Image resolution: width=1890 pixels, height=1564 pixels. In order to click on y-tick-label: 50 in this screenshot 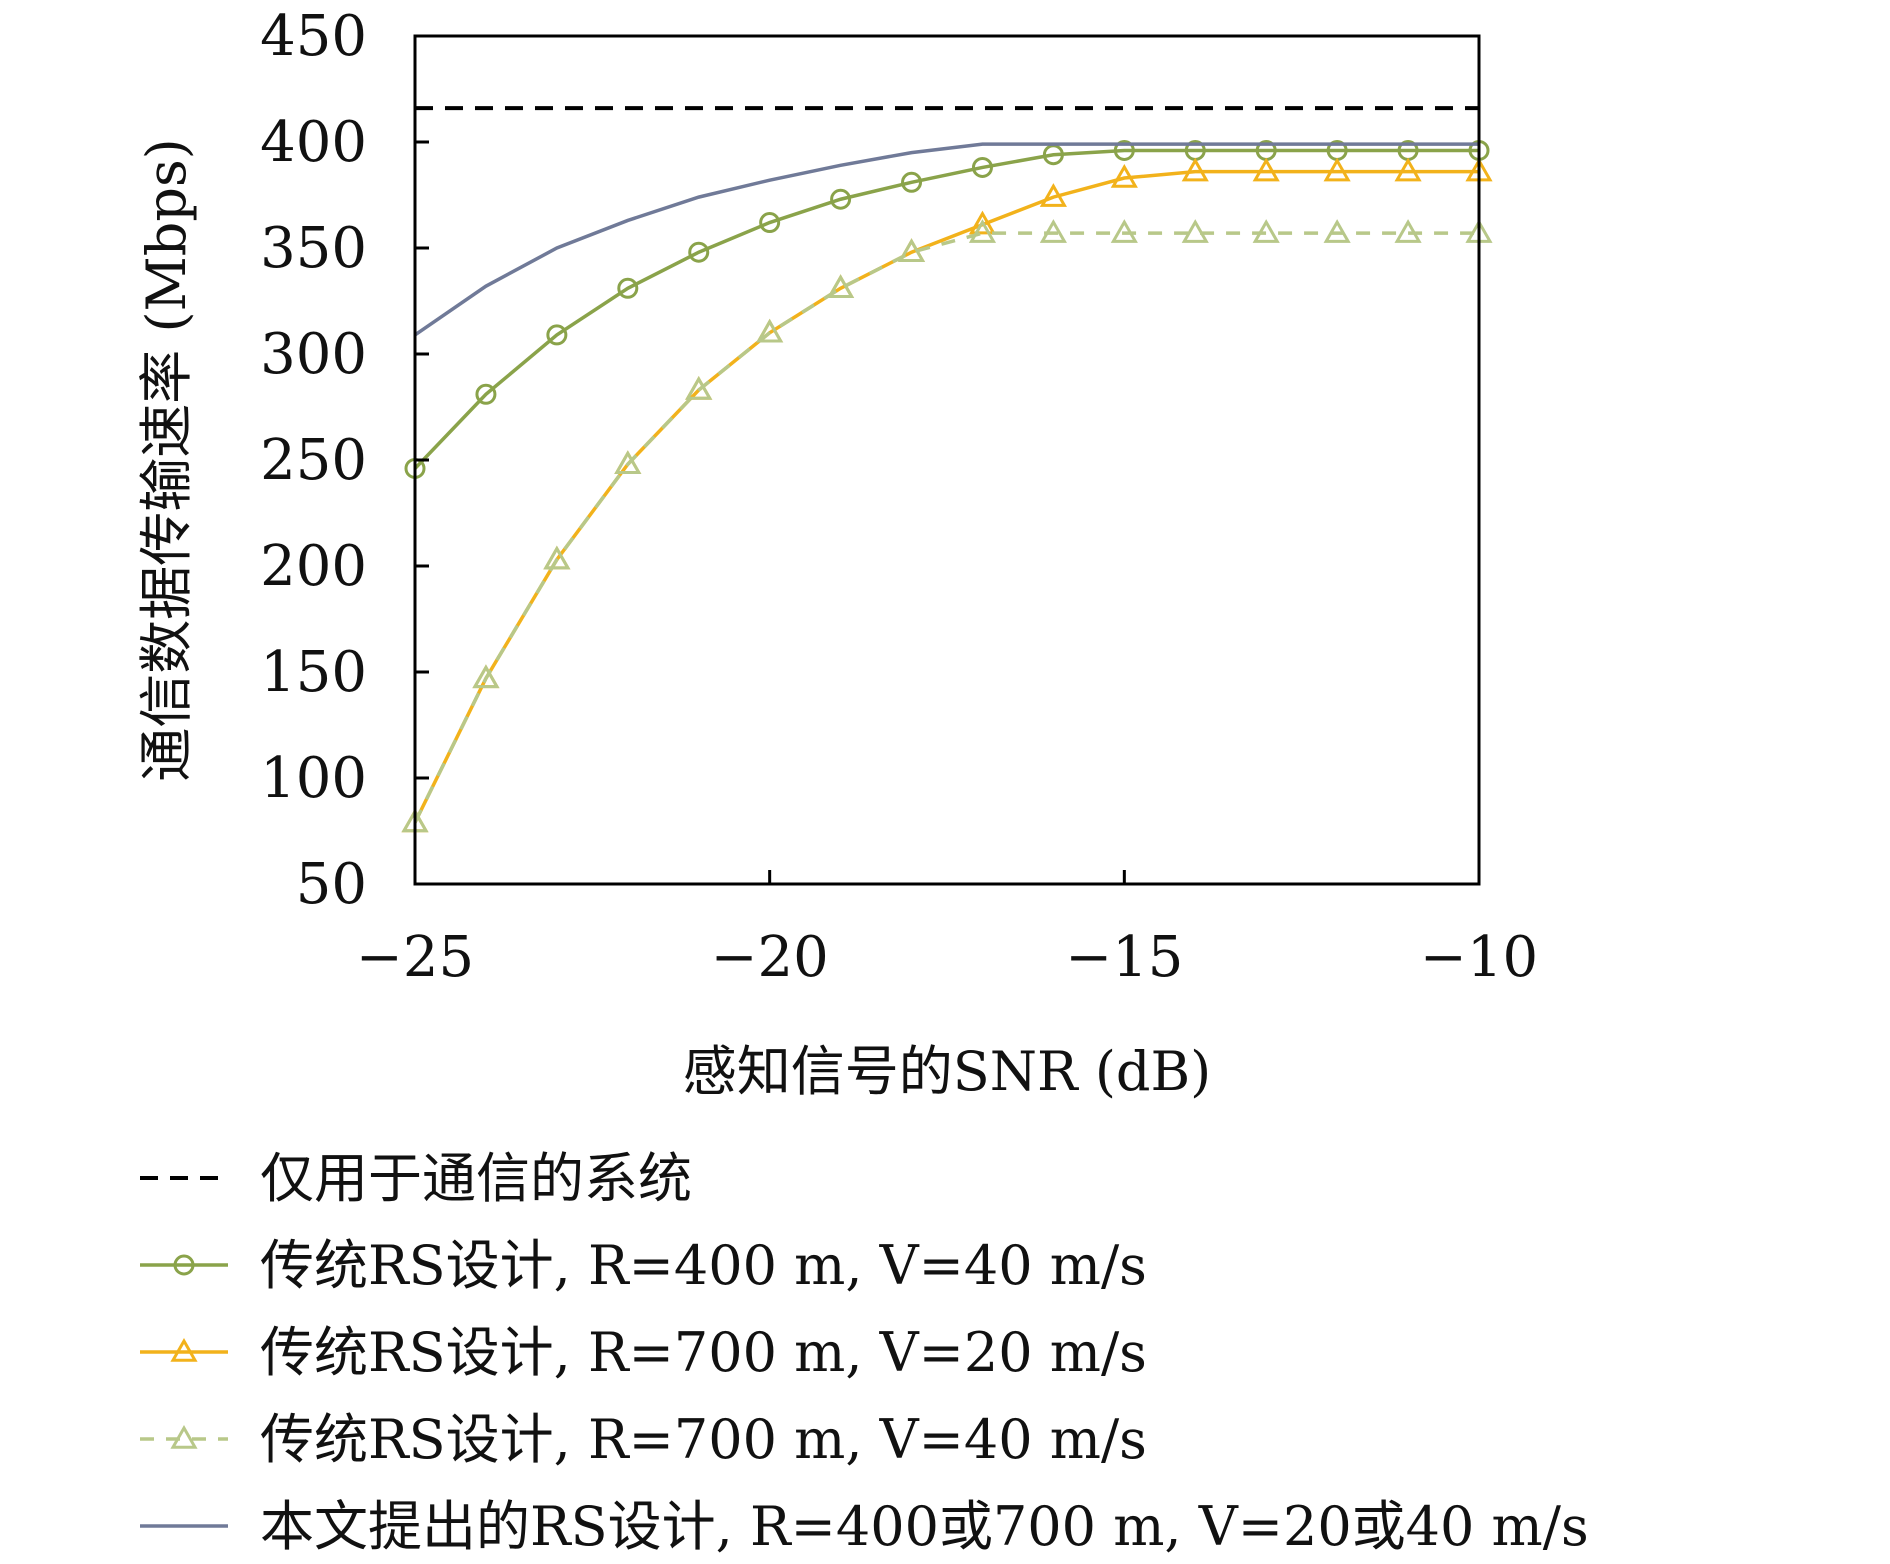, I will do `click(331, 884)`.